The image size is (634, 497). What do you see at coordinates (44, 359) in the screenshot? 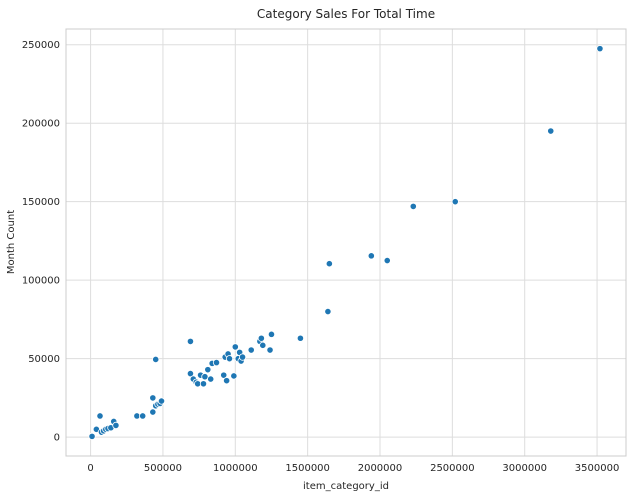
I see `y-tick-label: 50000` at bounding box center [44, 359].